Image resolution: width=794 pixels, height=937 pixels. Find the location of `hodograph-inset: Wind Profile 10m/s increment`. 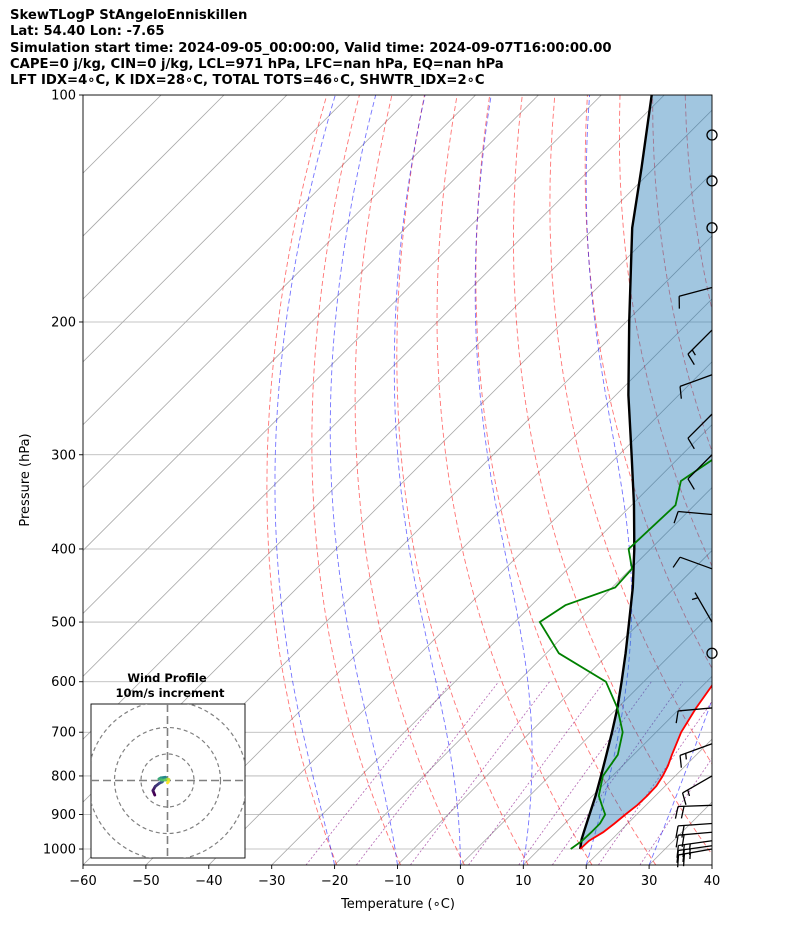

hodograph-inset: Wind Profile 10m/s increment is located at coordinates (168, 765).